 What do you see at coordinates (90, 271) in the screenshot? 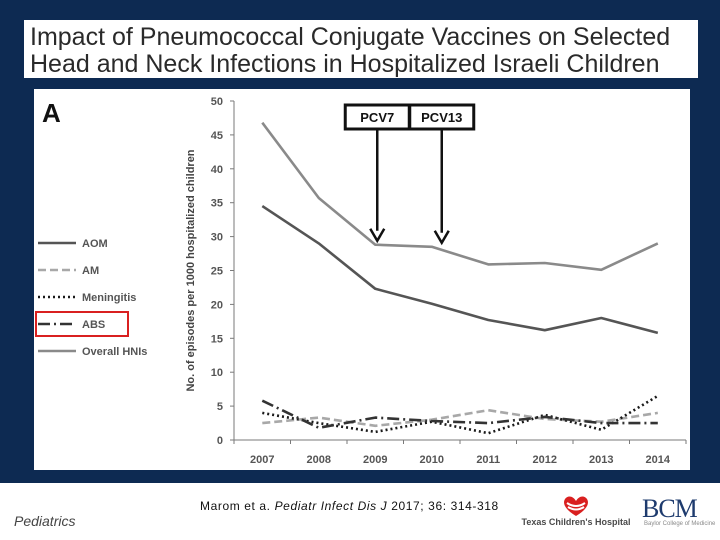
I see `legend-label-am: AM` at bounding box center [90, 271].